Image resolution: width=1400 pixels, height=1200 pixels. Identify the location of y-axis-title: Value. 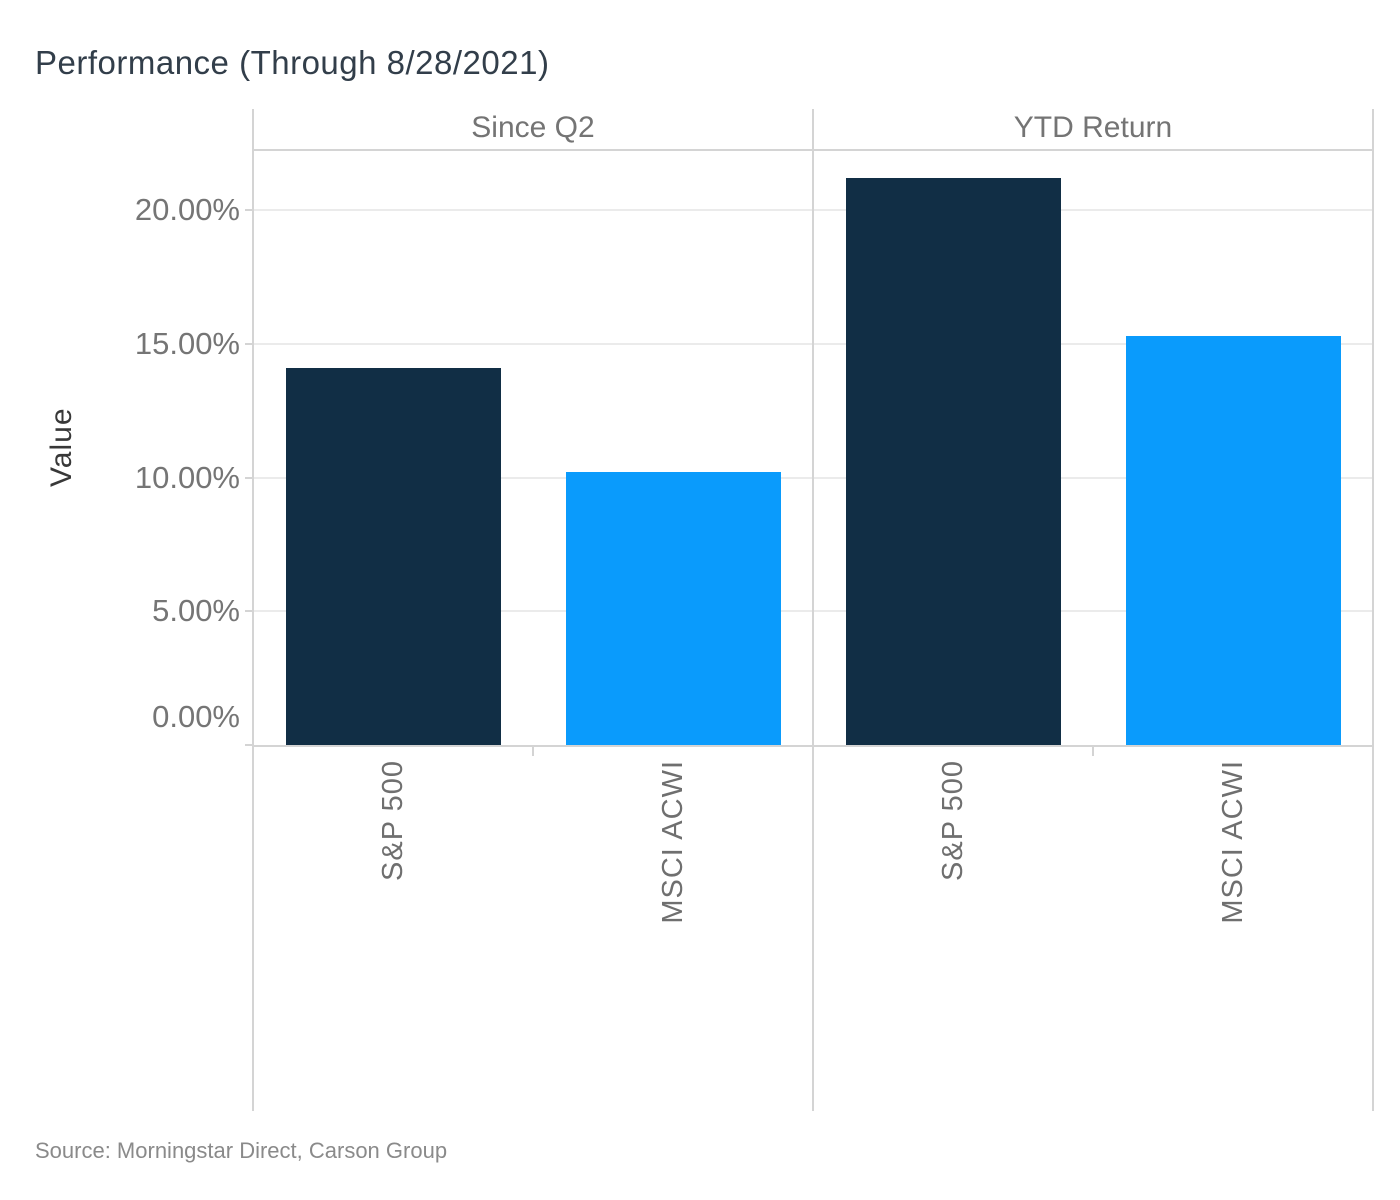
(61, 447).